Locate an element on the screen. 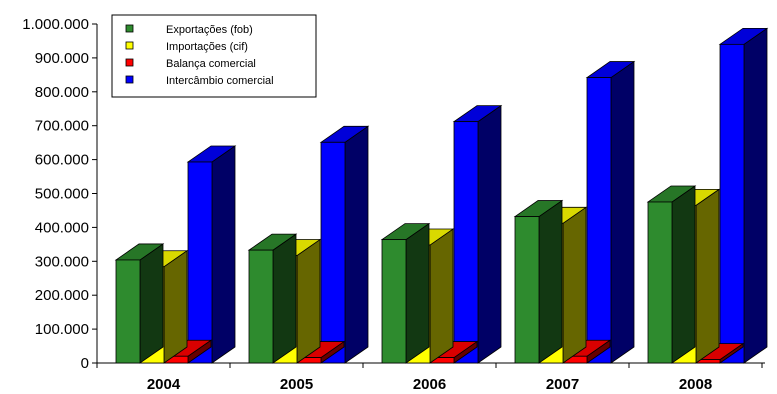 This screenshot has height=394, width=777. bar: Intercâmbio comercial 2004 is located at coordinates (211, 254).